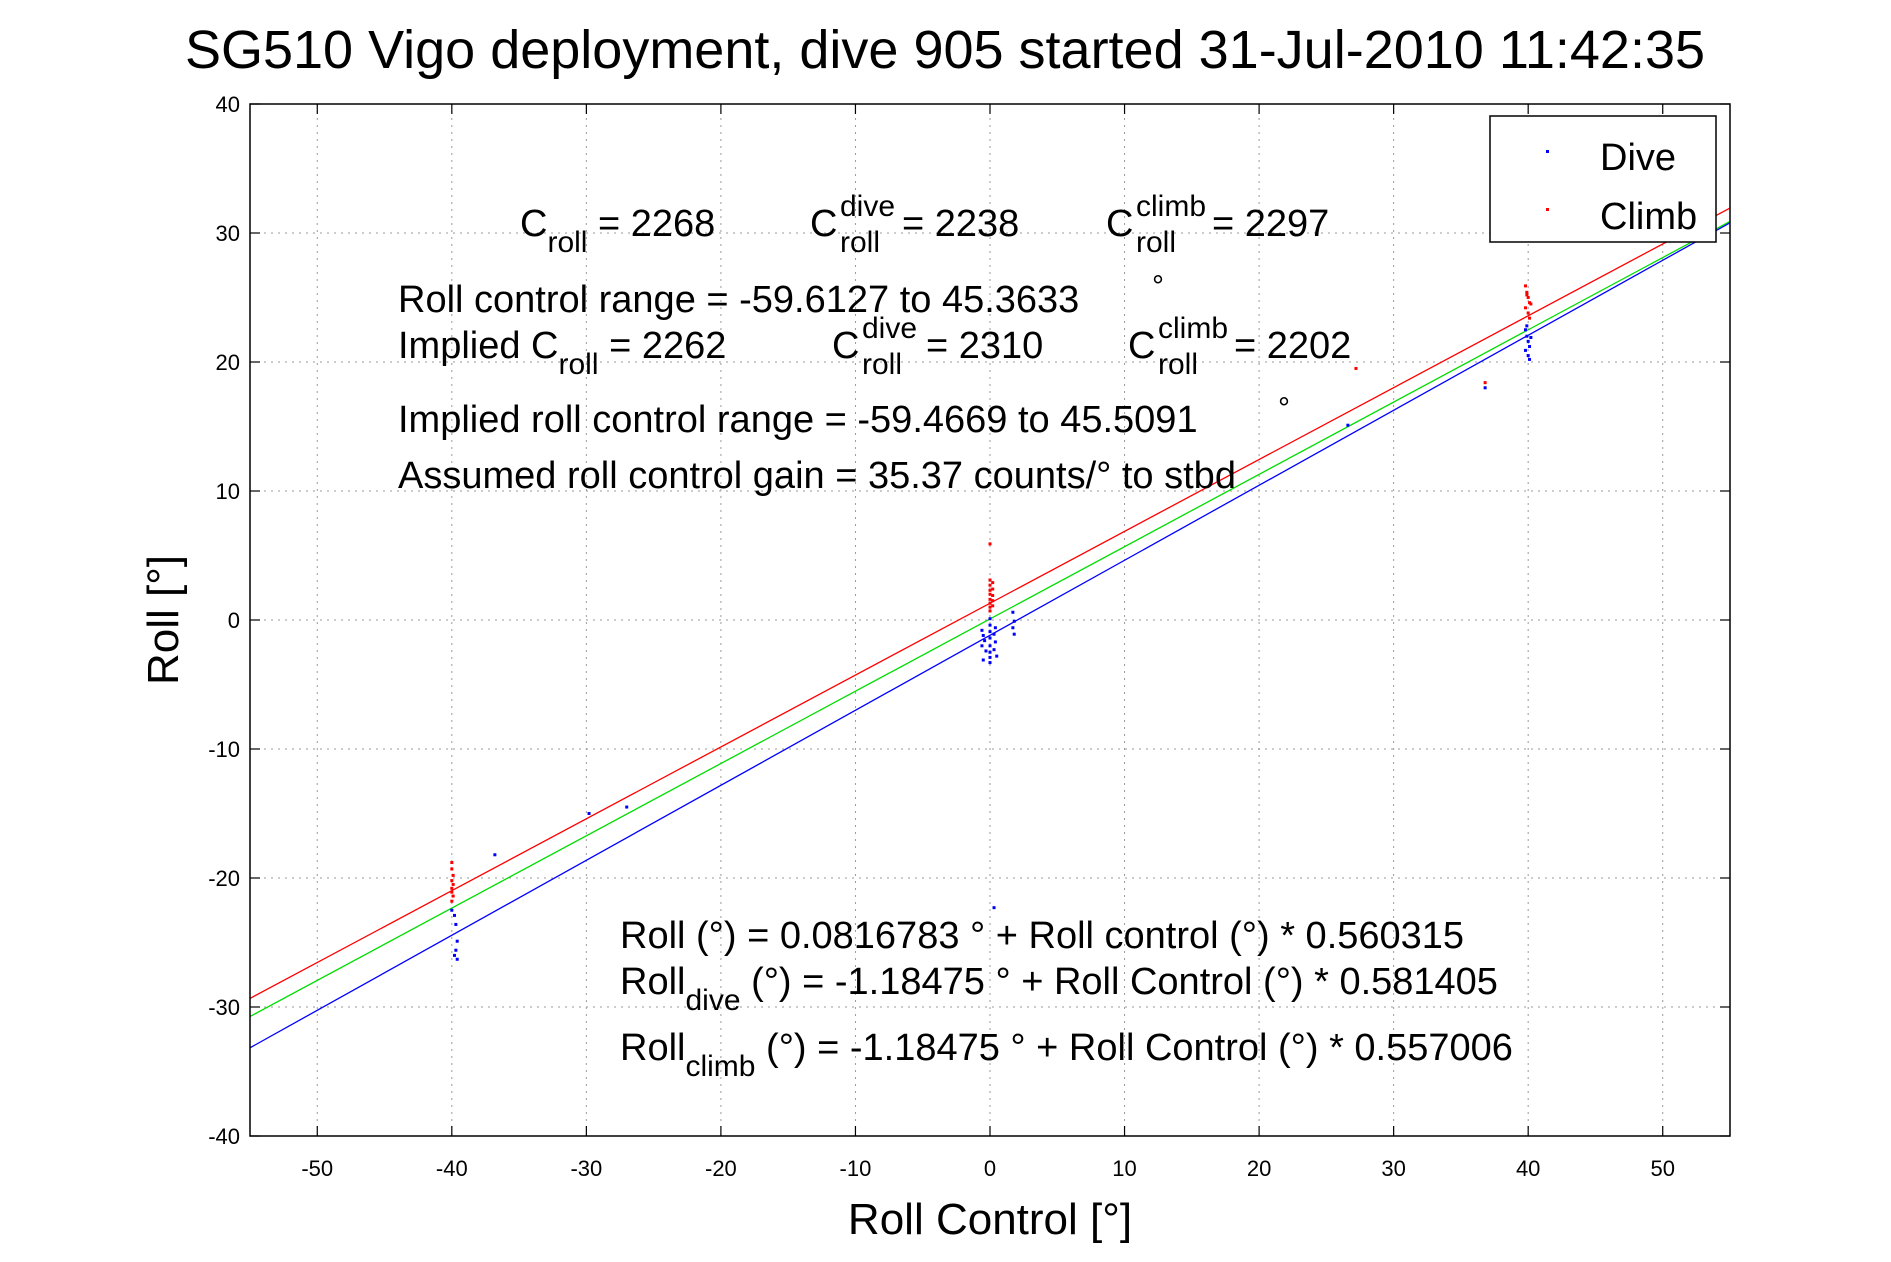 The height and width of the screenshot is (1262, 1891). I want to click on x-tick-label: -20, so click(721, 1168).